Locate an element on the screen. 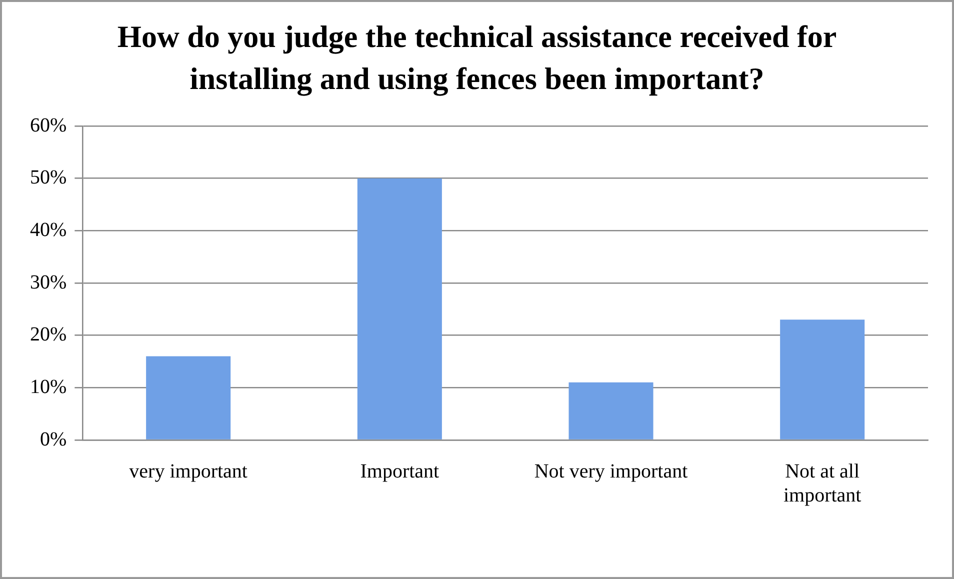  x-tick-label: Not at all important is located at coordinates (822, 483).